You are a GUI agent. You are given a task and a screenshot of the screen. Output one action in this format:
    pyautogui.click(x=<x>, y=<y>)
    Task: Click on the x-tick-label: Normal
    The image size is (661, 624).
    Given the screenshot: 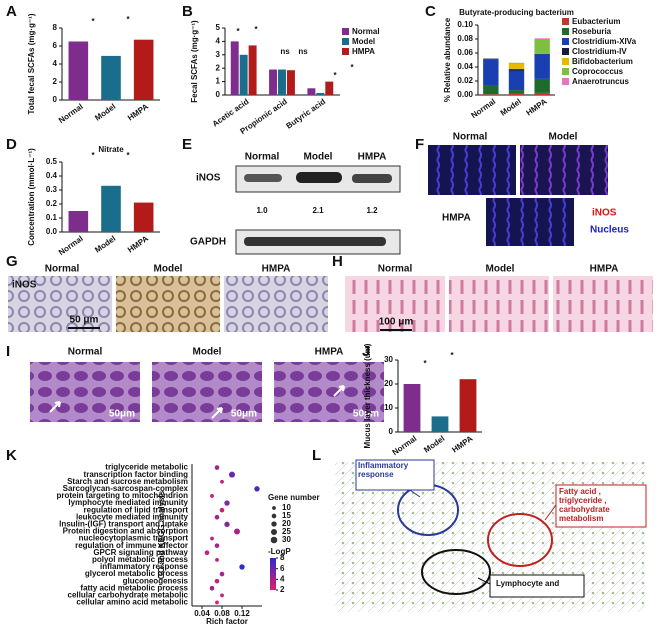 What is the action you would take?
    pyautogui.click(x=71, y=113)
    